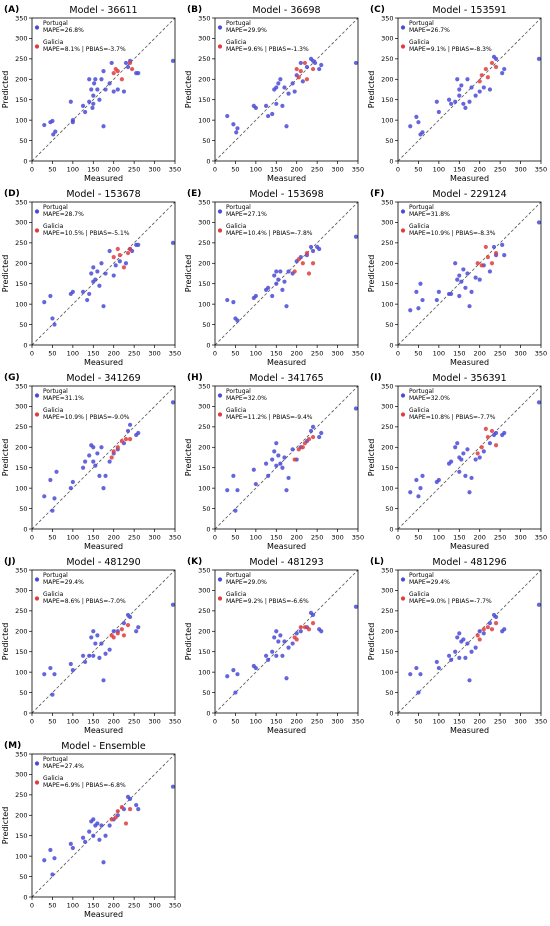 The image size is (550, 926). Describe the element at coordinates (84, 601) in the screenshot. I see `legend-metrics: MAPE=8.6% | PBIAS=-7.0%` at that location.